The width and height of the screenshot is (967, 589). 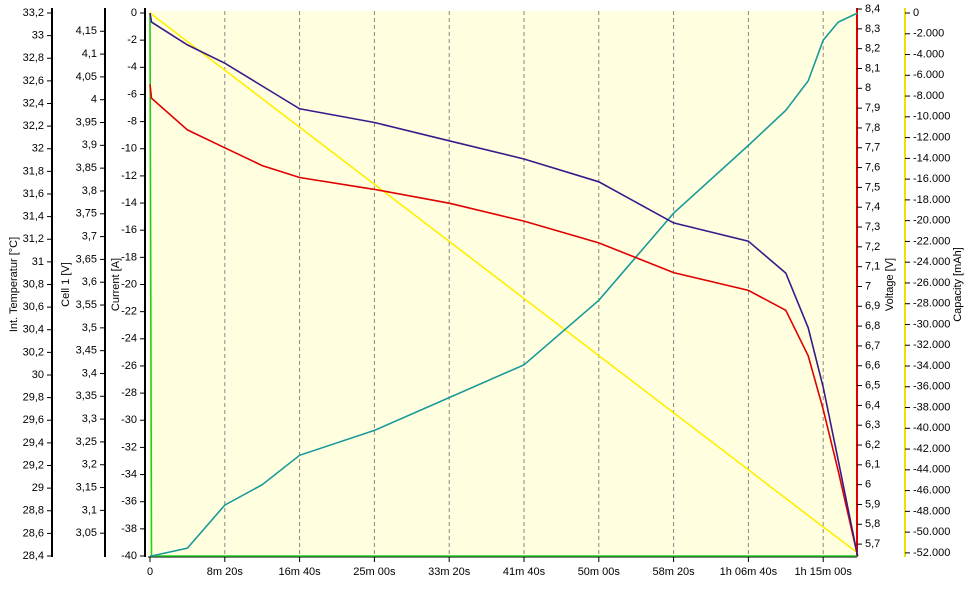 I want to click on y-tick-label: 8,3, so click(x=872, y=29).